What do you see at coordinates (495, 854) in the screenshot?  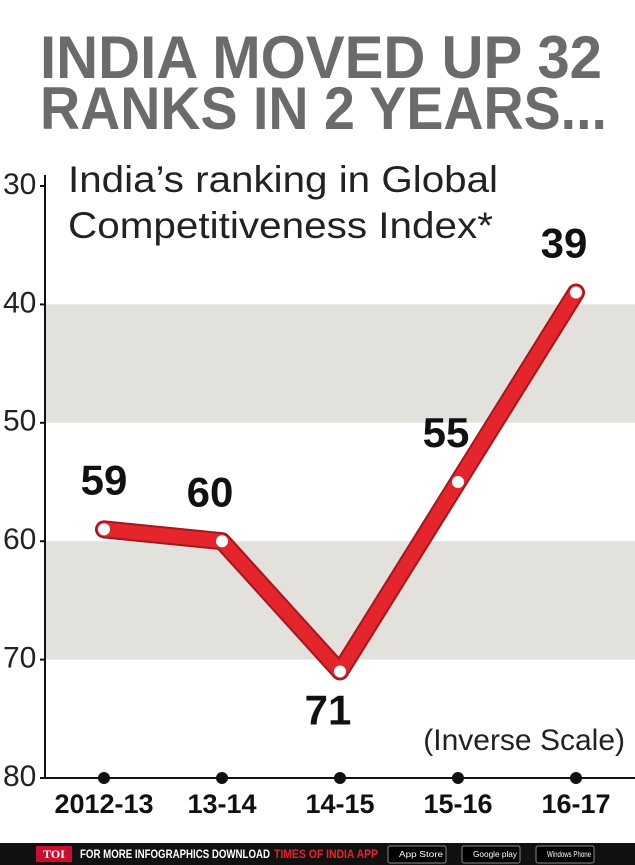 I see `badge-label: Google play` at bounding box center [495, 854].